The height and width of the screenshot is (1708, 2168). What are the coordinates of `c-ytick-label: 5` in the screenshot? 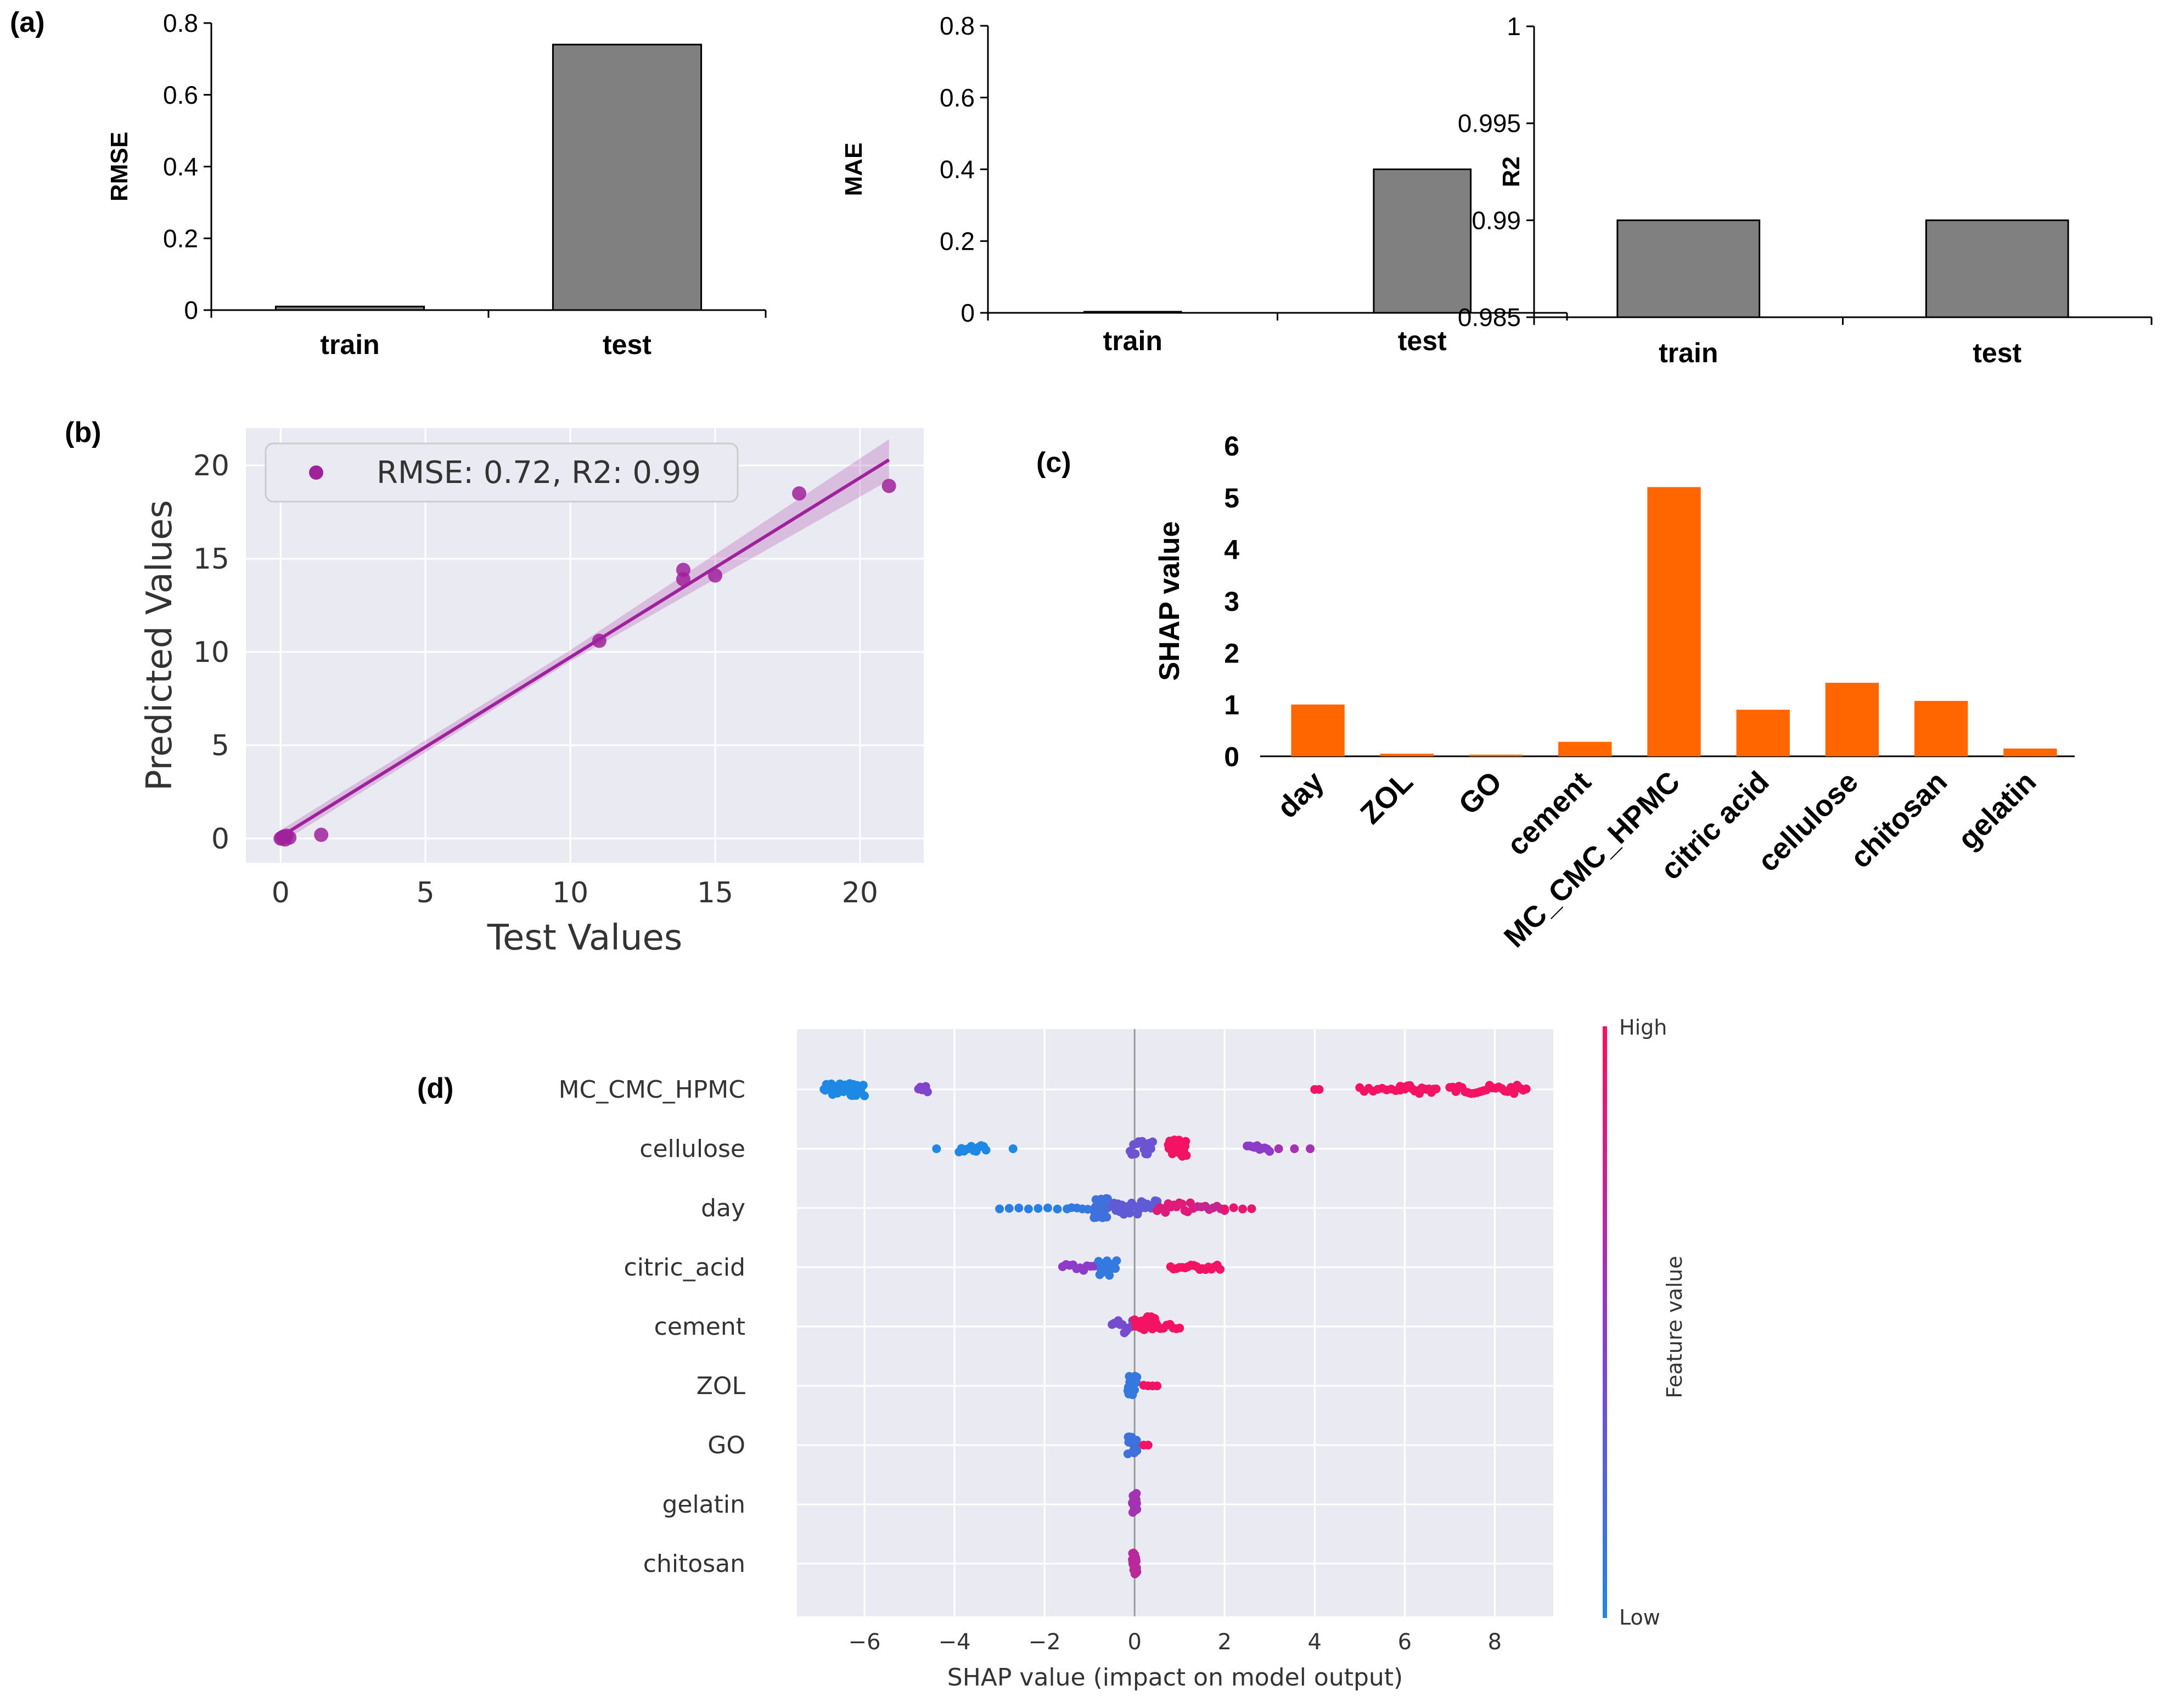 It's located at (1231, 497).